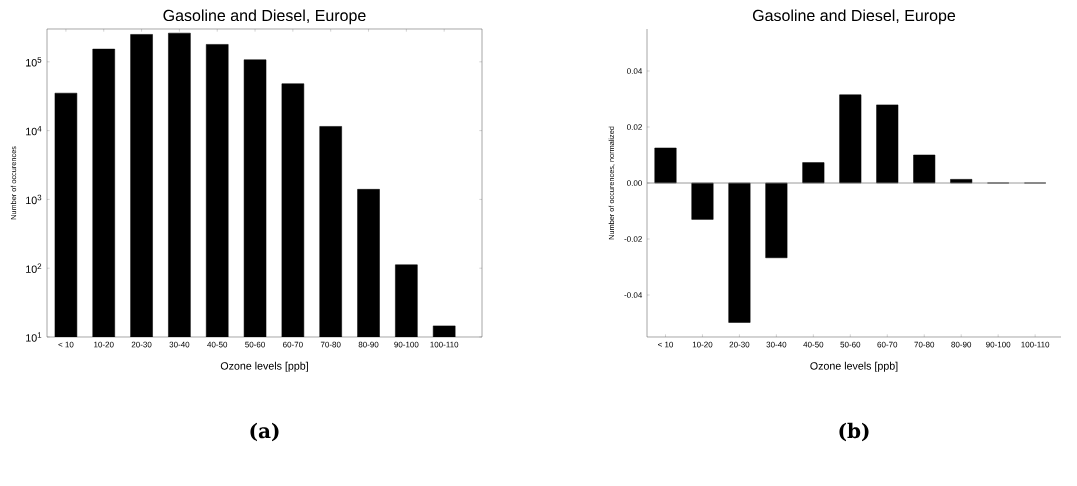 The height and width of the screenshot is (486, 1077). Describe the element at coordinates (34, 130) in the screenshot. I see `y-tick-label: 10$^{4}$` at that location.